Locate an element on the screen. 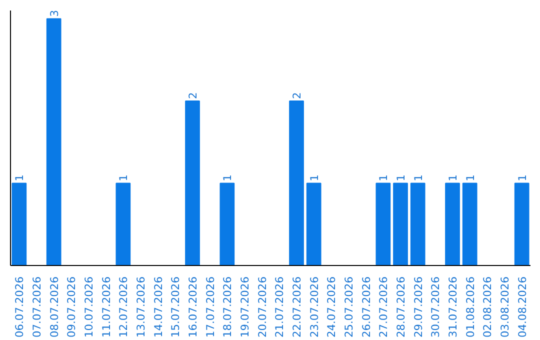 This screenshot has width=540, height=340. x-tick-label: 30.07.2026 is located at coordinates (435, 307).